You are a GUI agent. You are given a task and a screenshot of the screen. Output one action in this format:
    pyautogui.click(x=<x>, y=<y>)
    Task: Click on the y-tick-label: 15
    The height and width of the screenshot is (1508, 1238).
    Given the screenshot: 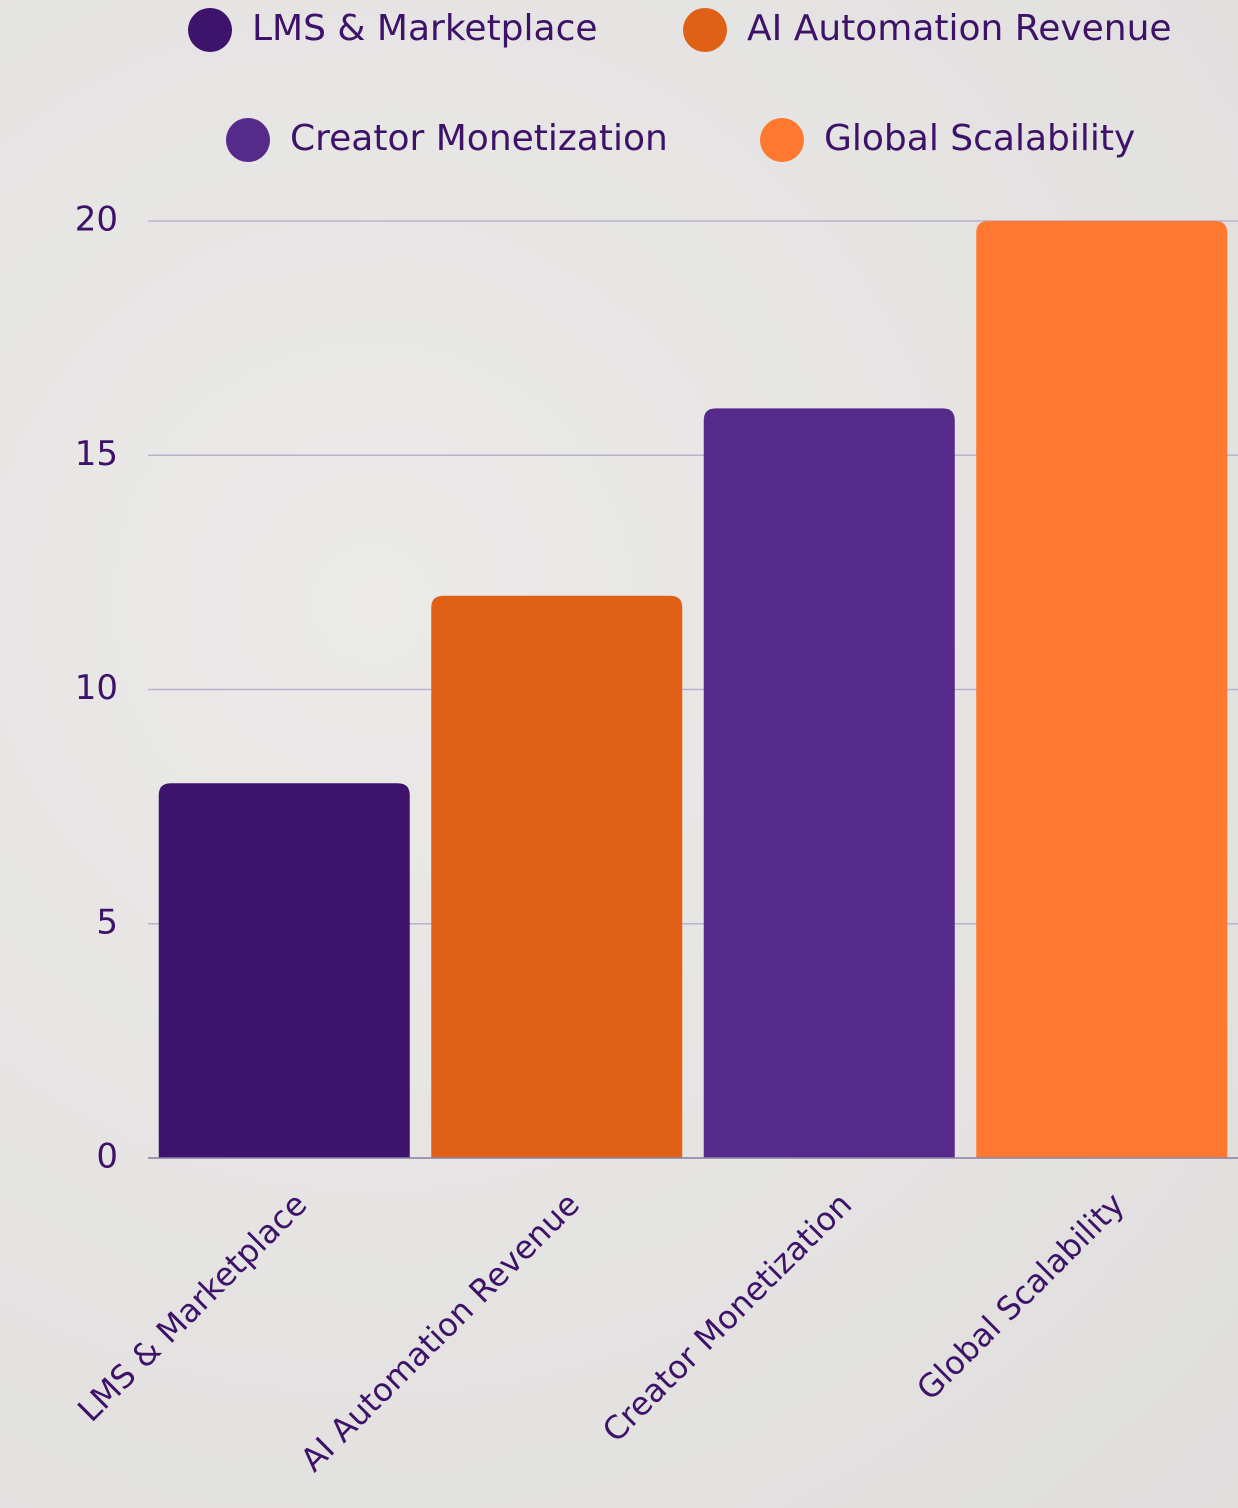 What is the action you would take?
    pyautogui.click(x=96, y=454)
    